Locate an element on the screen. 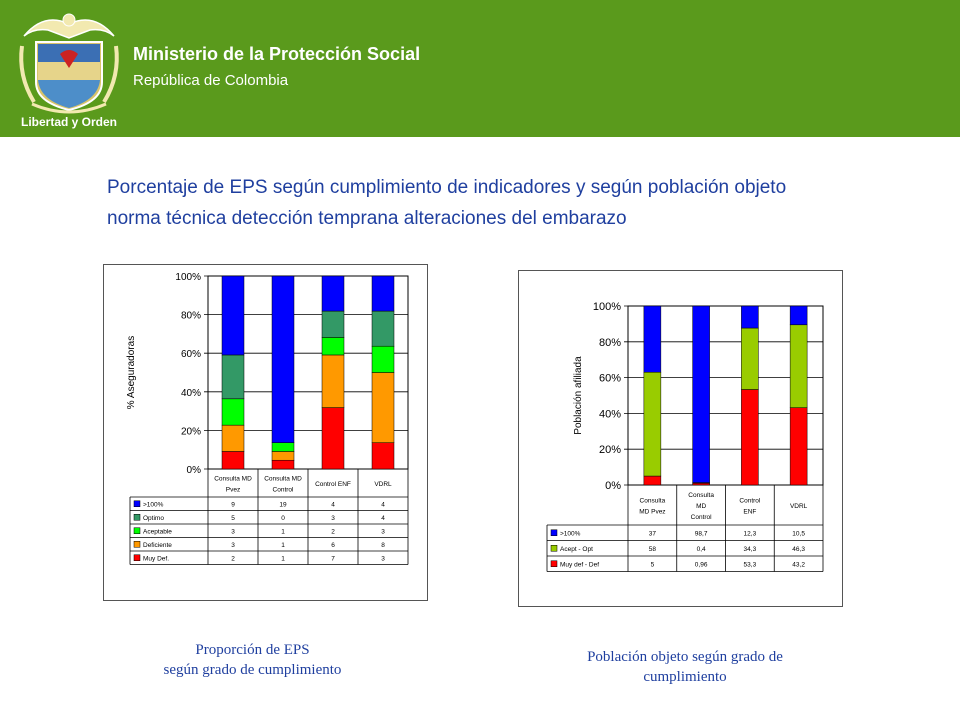 The image size is (960, 720). coat-of-arms-logo: Libertad y Orden is located at coordinates (69, 71).